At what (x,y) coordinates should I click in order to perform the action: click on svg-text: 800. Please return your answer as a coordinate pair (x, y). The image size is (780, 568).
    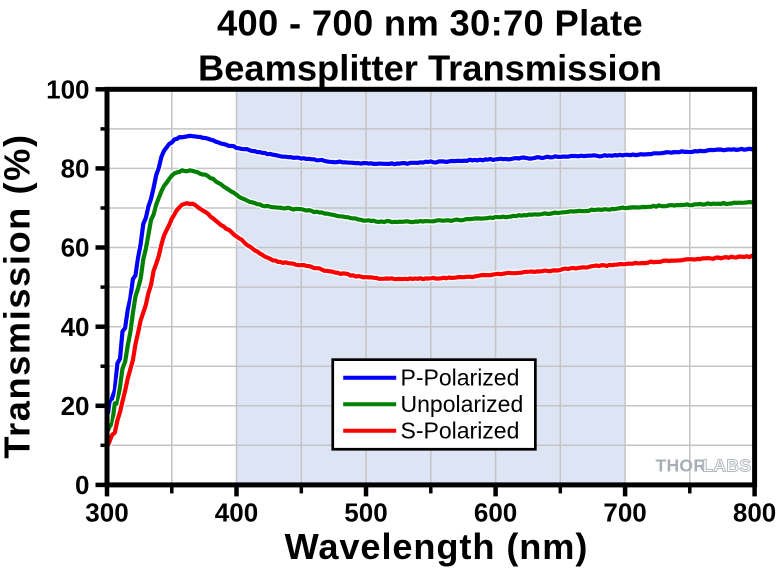
    Looking at the image, I should click on (754, 512).